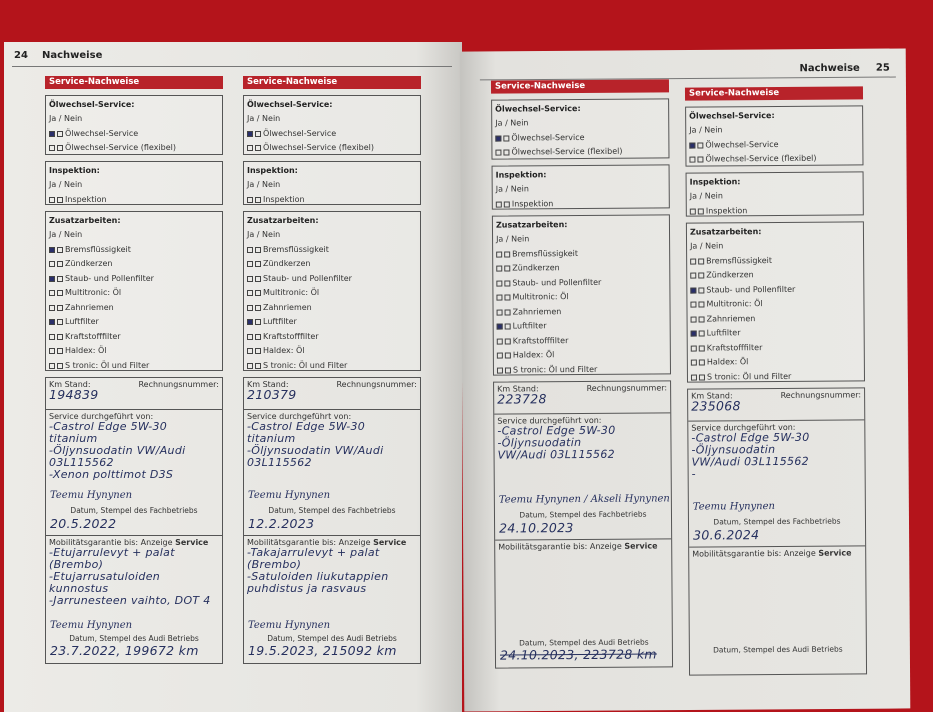 This screenshot has width=933, height=712. I want to click on mobility-line: -Etujarrulevyt + palat (Brembo), so click(112, 558).